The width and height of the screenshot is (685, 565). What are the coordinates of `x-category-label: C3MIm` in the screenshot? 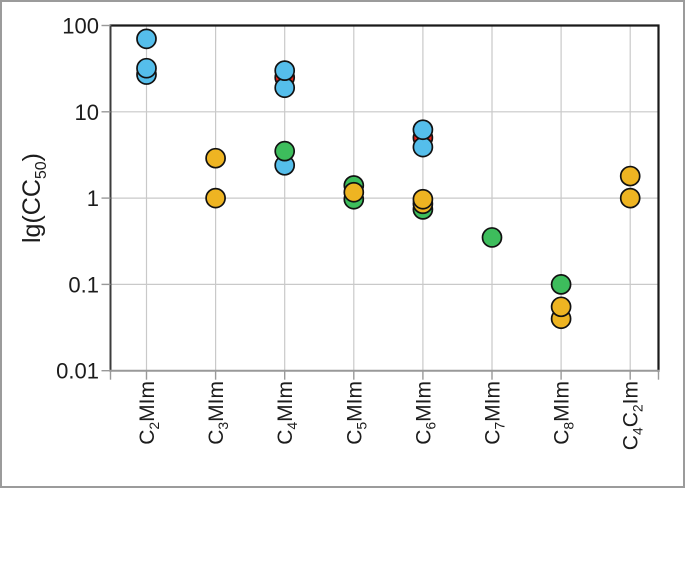 It's located at (218, 413).